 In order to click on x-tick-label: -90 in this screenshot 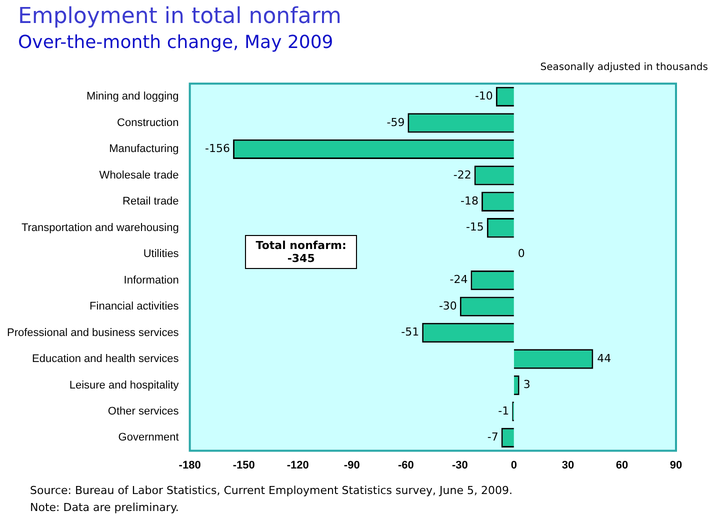, I will do `click(352, 465)`.